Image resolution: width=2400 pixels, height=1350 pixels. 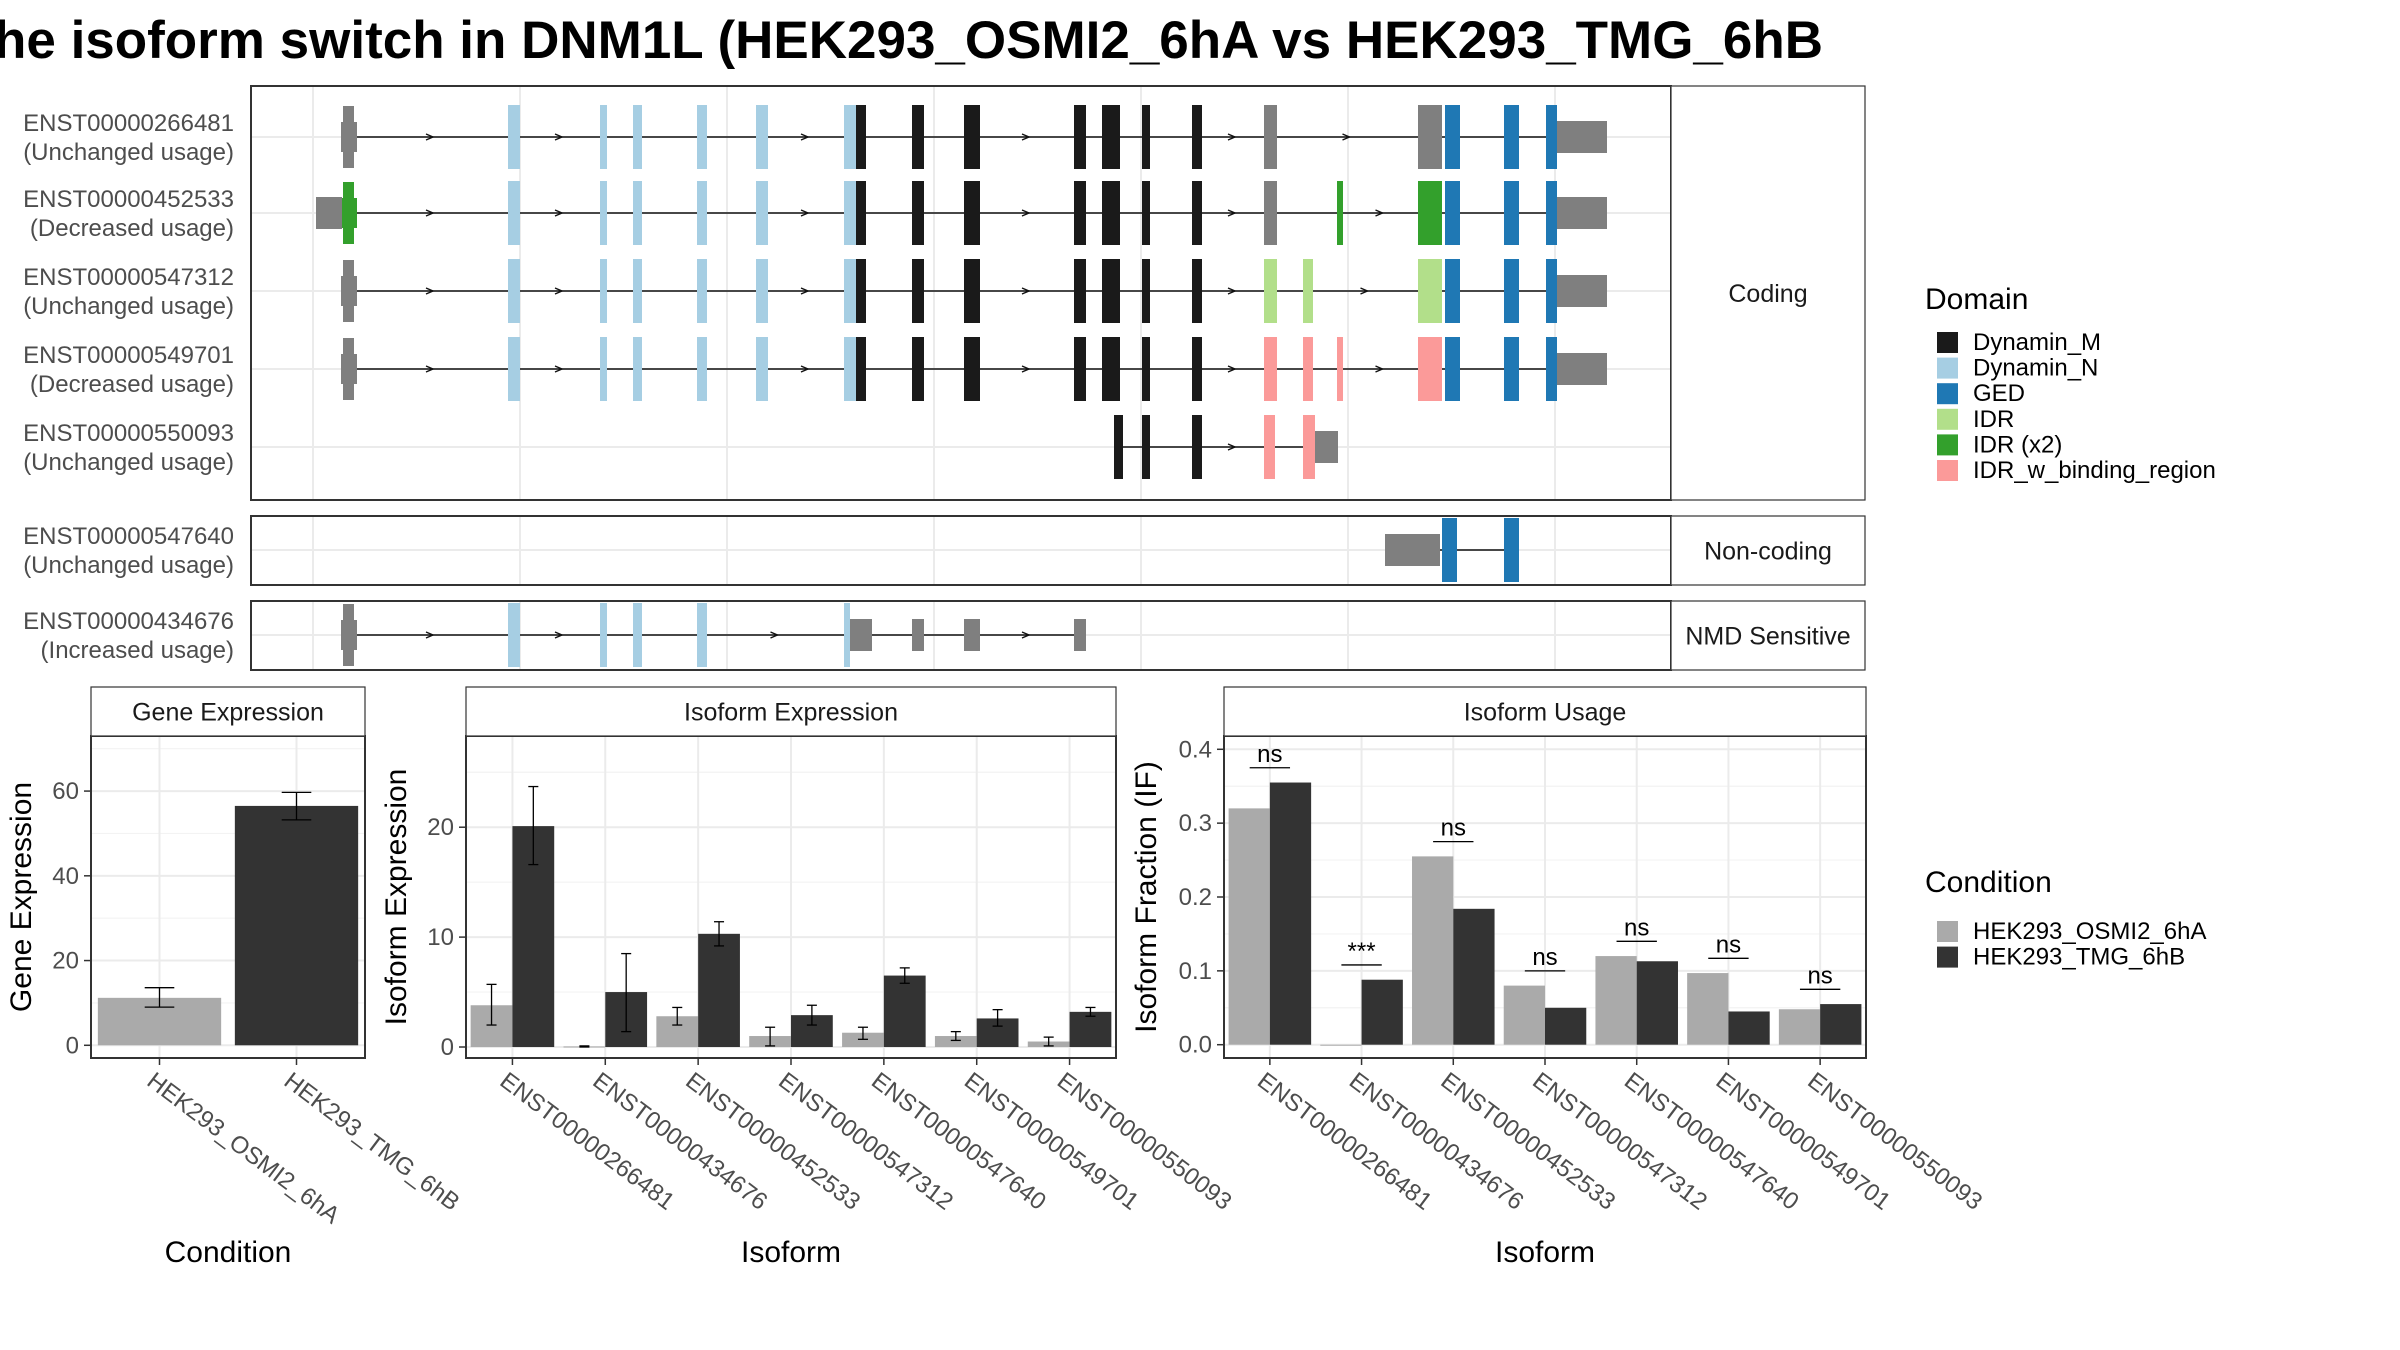 I want to click on transcript-row: ENST00000547640(Unchanged usage), so click(x=771, y=550).